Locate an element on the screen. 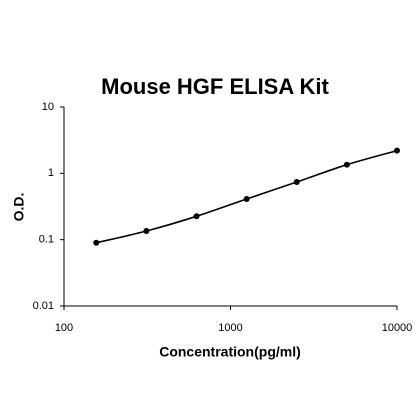  y-tick-label: 0.01 is located at coordinates (43, 306).